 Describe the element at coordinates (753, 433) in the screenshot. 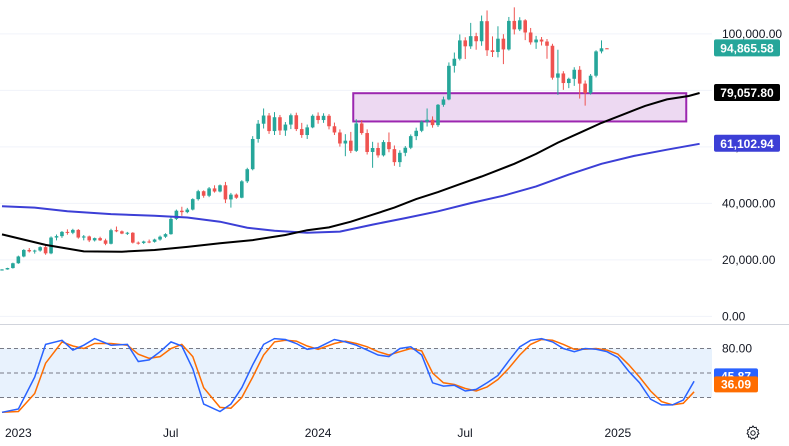

I see `settings-gear-icon` at that location.